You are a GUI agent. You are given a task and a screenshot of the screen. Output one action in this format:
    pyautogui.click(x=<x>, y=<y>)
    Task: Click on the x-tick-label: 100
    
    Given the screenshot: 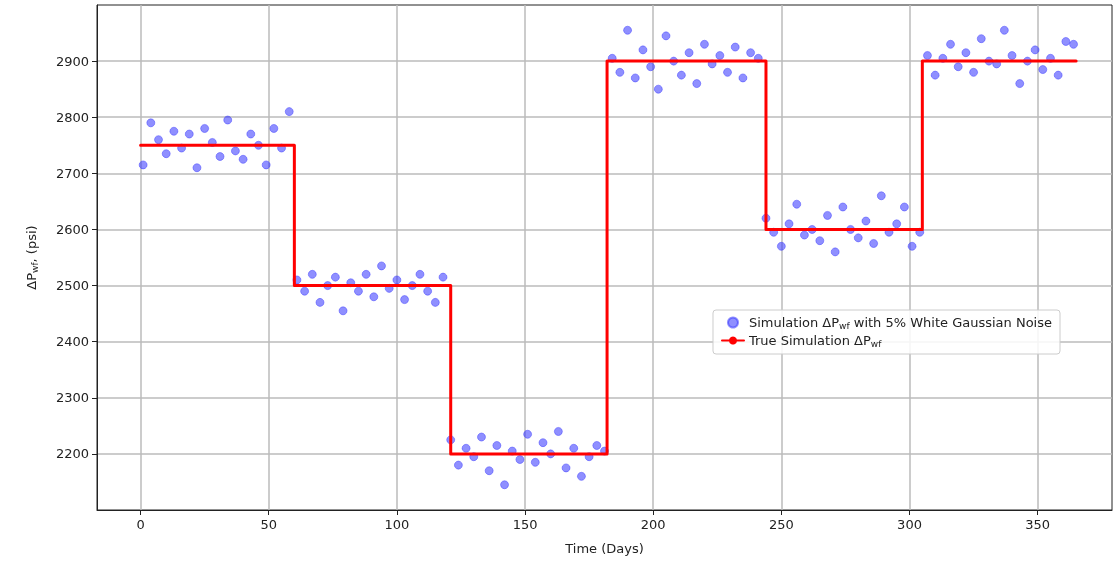 What is the action you would take?
    pyautogui.click(x=397, y=524)
    